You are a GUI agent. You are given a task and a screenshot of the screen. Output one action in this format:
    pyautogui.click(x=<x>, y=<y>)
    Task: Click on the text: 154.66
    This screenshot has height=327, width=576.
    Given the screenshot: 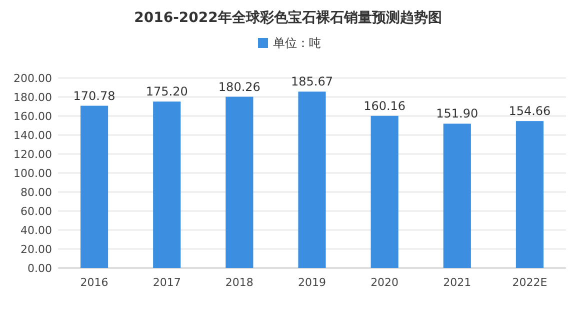 What is the action you would take?
    pyautogui.click(x=529, y=111)
    